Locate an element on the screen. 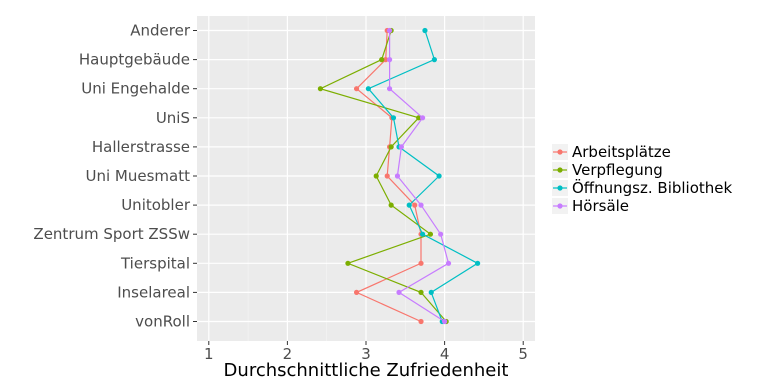 The image size is (758, 380). x-axis-title: Durchschnittliche Zufriedenheit is located at coordinates (366, 370).